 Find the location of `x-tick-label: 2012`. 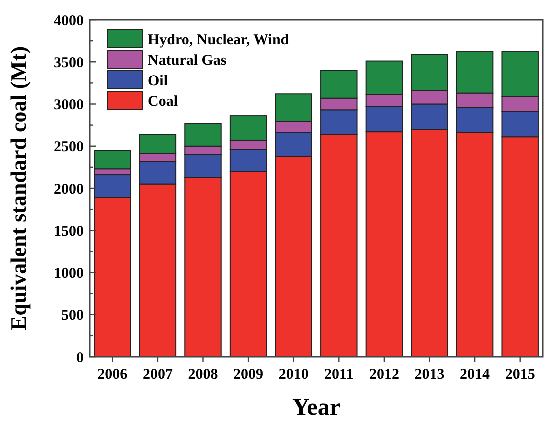

x-tick-label: 2012 is located at coordinates (384, 375).